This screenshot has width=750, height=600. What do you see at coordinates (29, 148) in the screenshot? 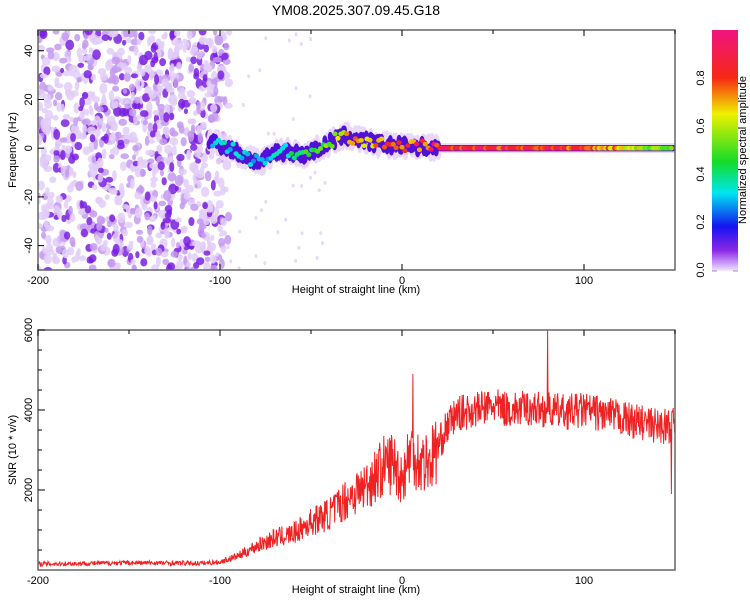
I see `y-tick-label: 0` at bounding box center [29, 148].